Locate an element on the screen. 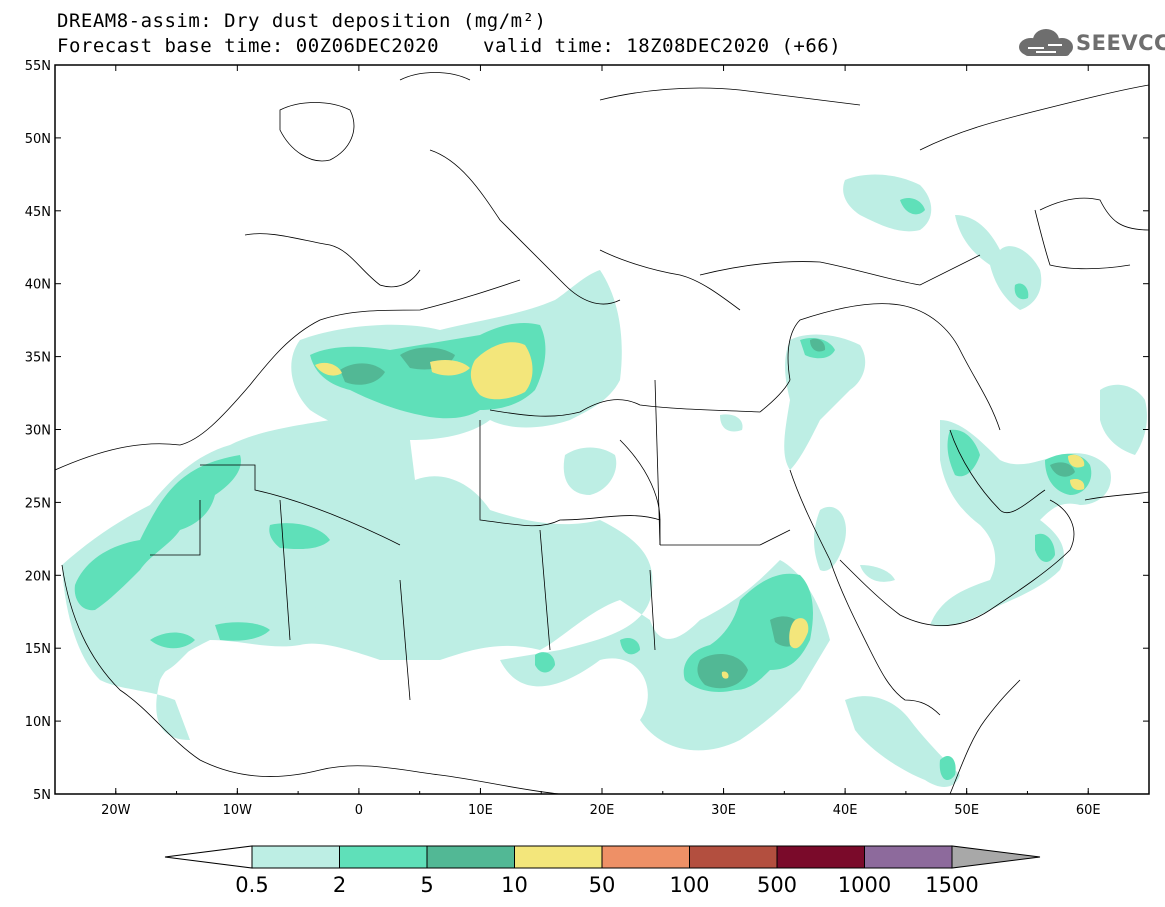 Image resolution: width=1165 pixels, height=907 pixels. colorbar-label: 100 is located at coordinates (689, 885).